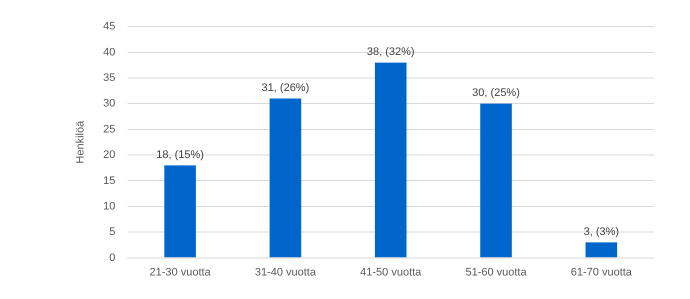  I want to click on y-tick-label: 25, so click(109, 129).